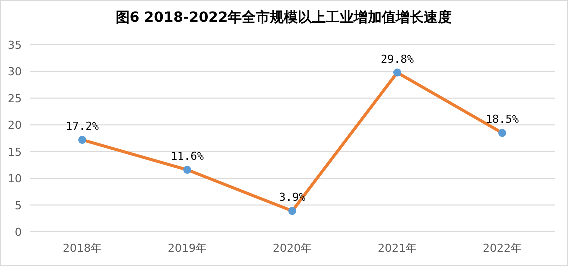  I want to click on y-tick-label: 25, so click(15, 99).